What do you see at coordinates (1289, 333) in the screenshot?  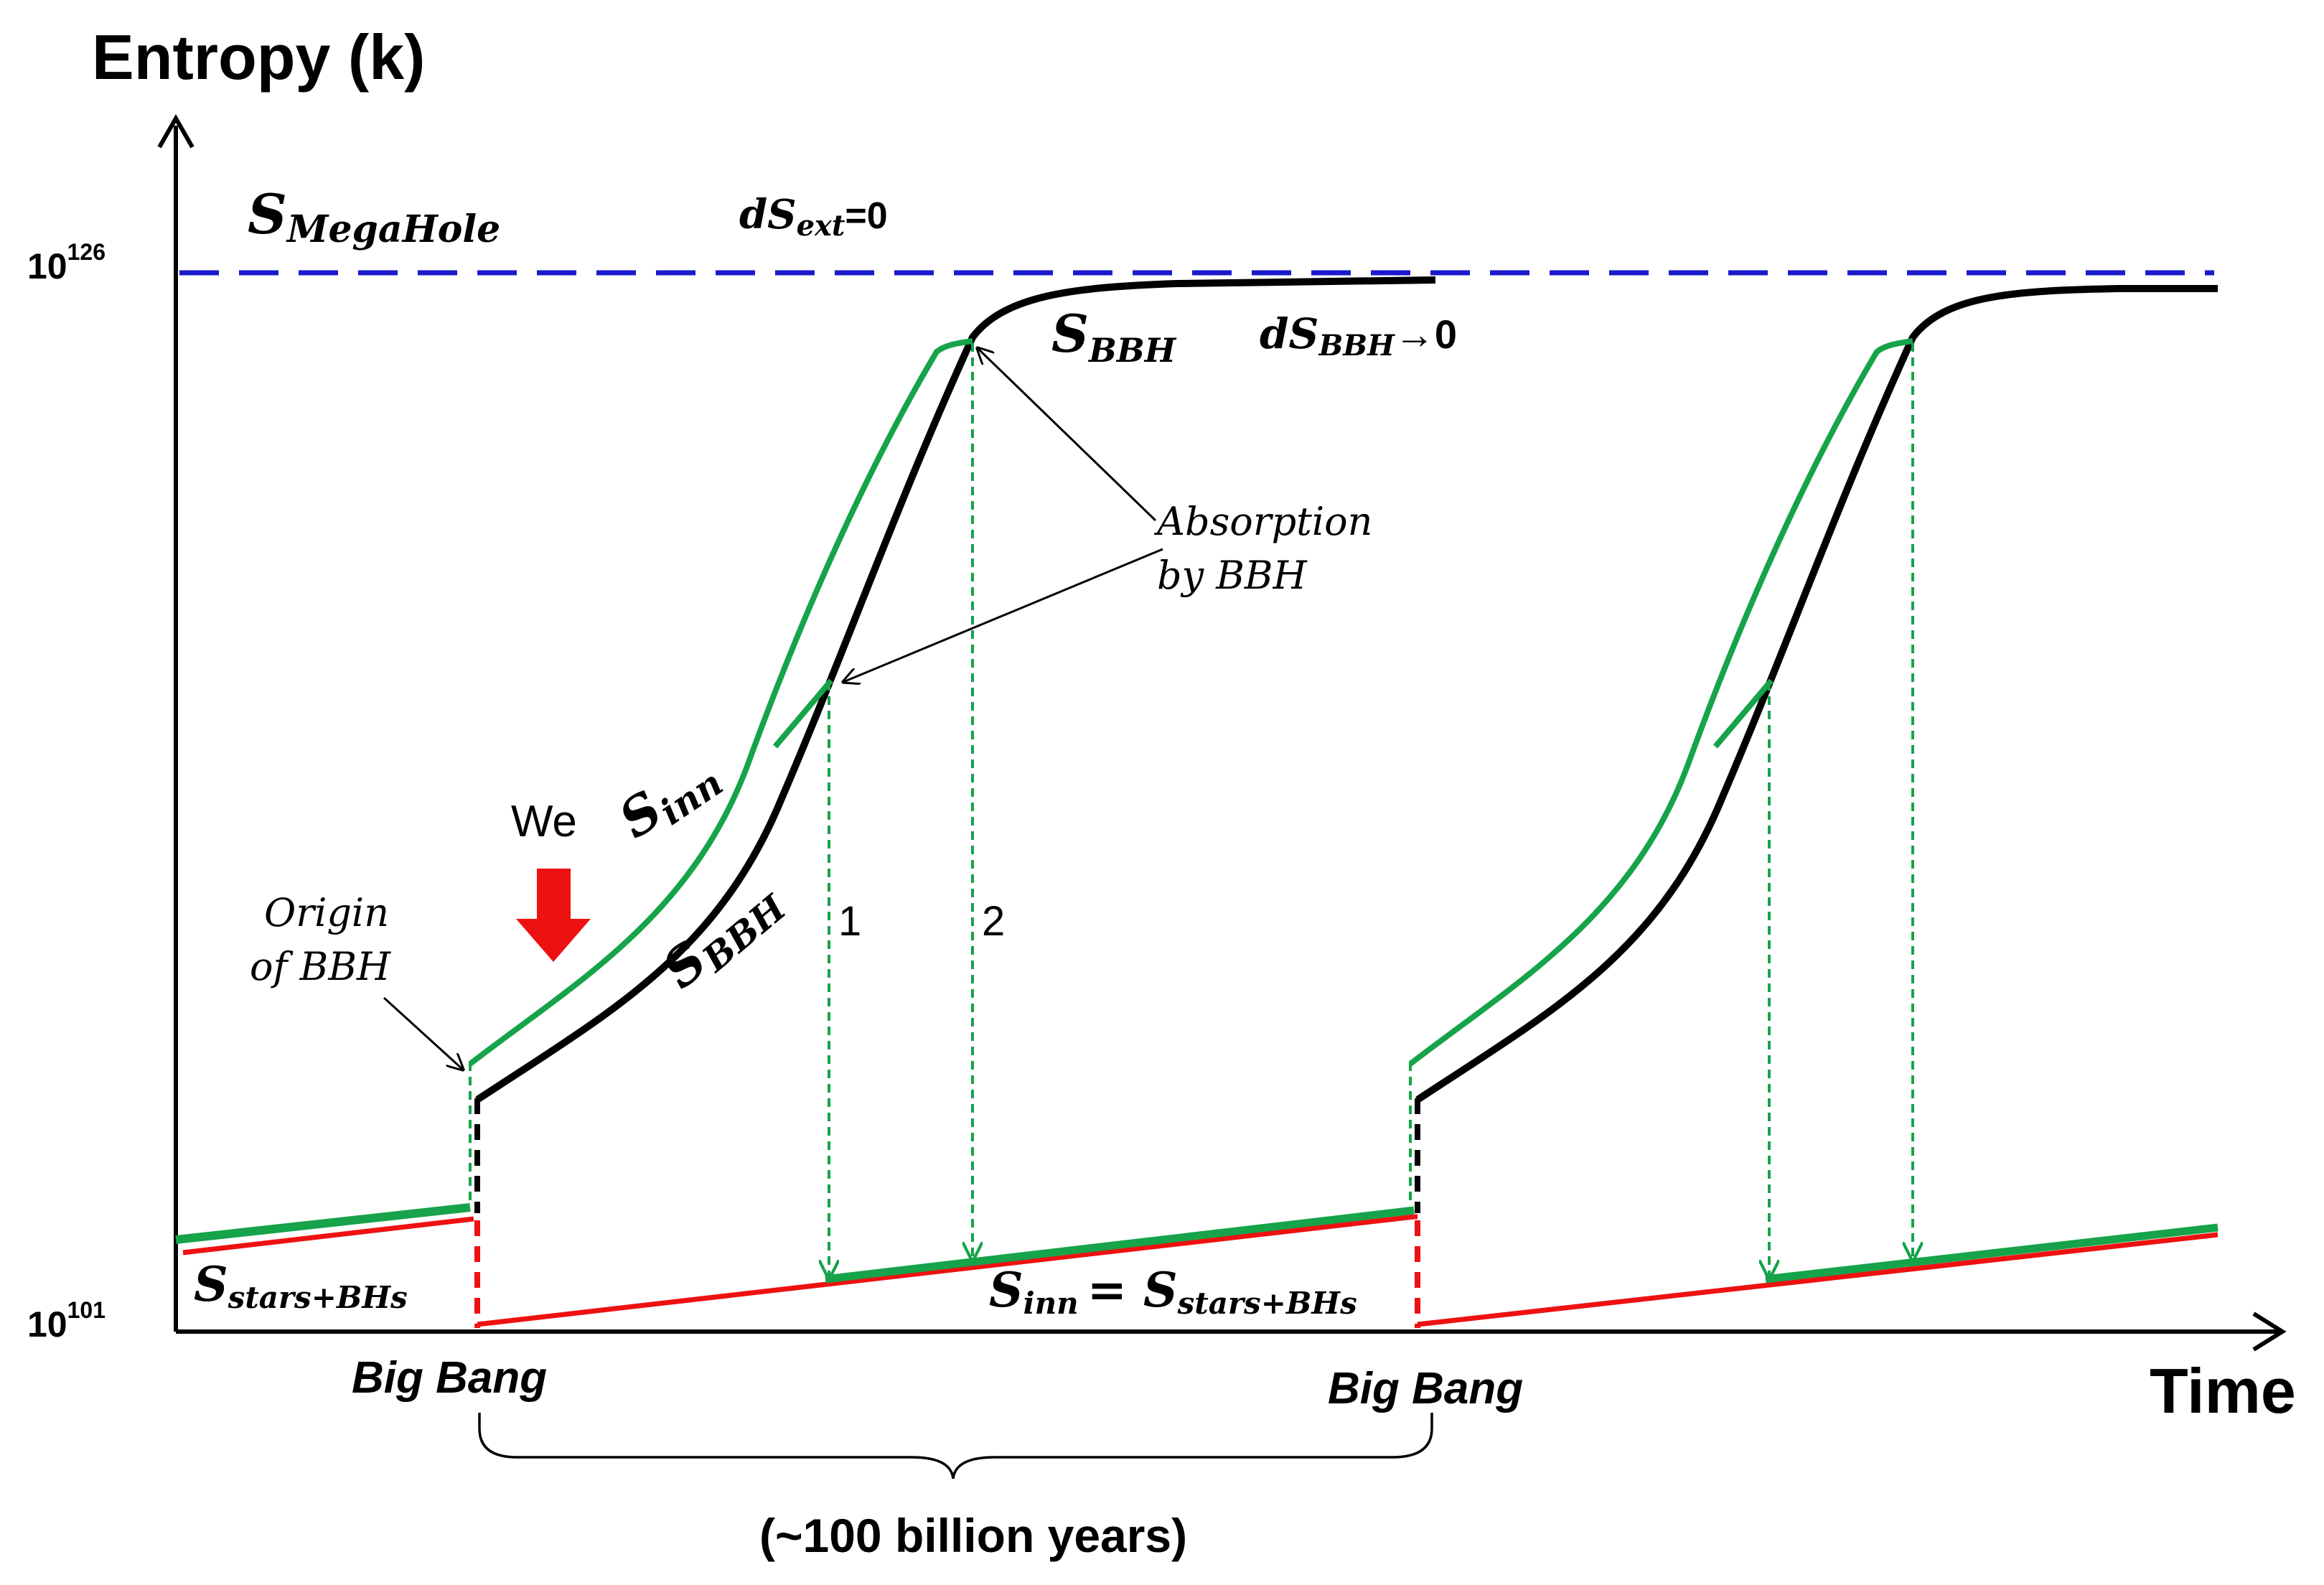 I see `dsbbh-main: dS` at bounding box center [1289, 333].